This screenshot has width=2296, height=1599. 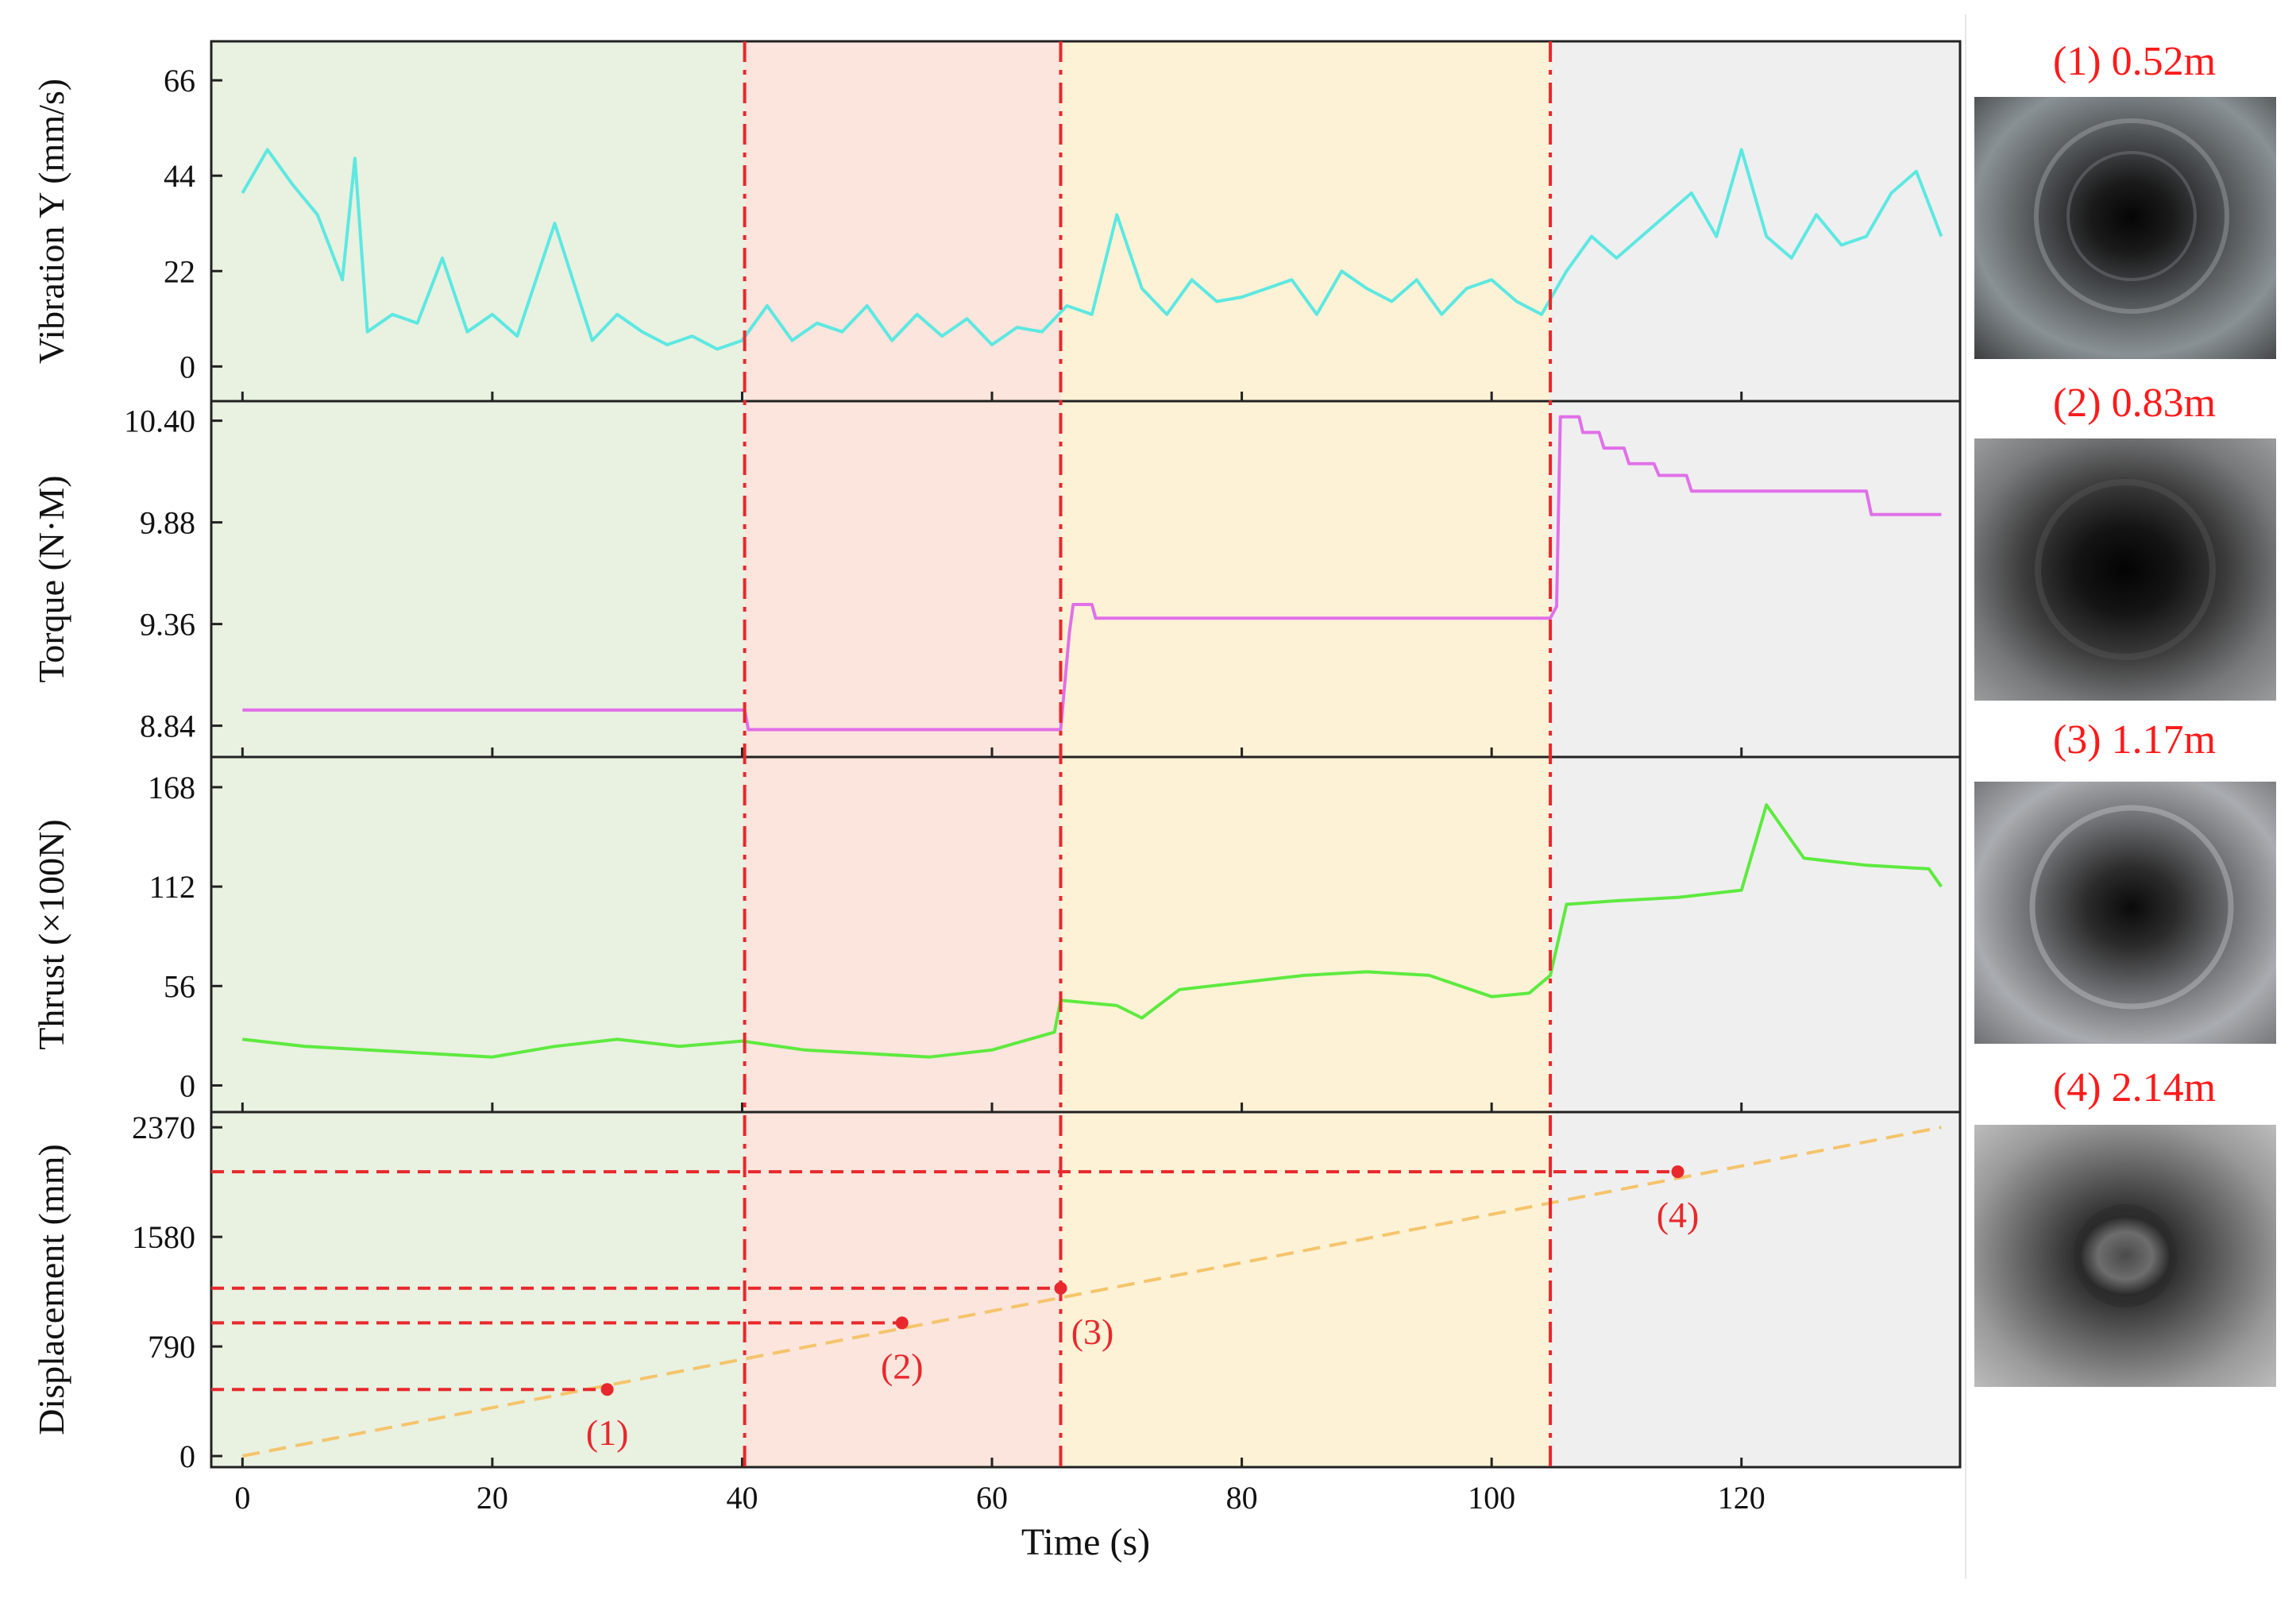 What do you see at coordinates (51, 934) in the screenshot?
I see `y-axis-label: Thrust (×100N)` at bounding box center [51, 934].